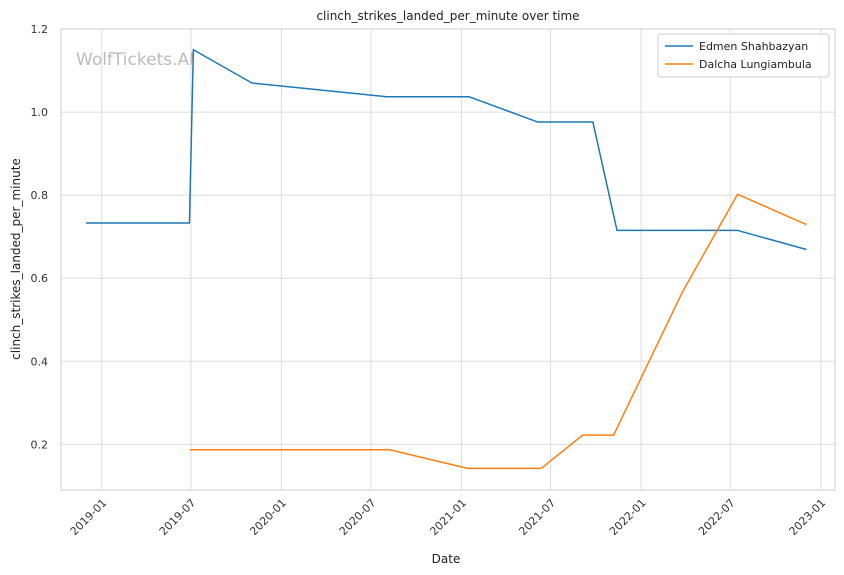 Image resolution: width=844 pixels, height=575 pixels. What do you see at coordinates (446, 559) in the screenshot?
I see `x-axis-title: Date` at bounding box center [446, 559].